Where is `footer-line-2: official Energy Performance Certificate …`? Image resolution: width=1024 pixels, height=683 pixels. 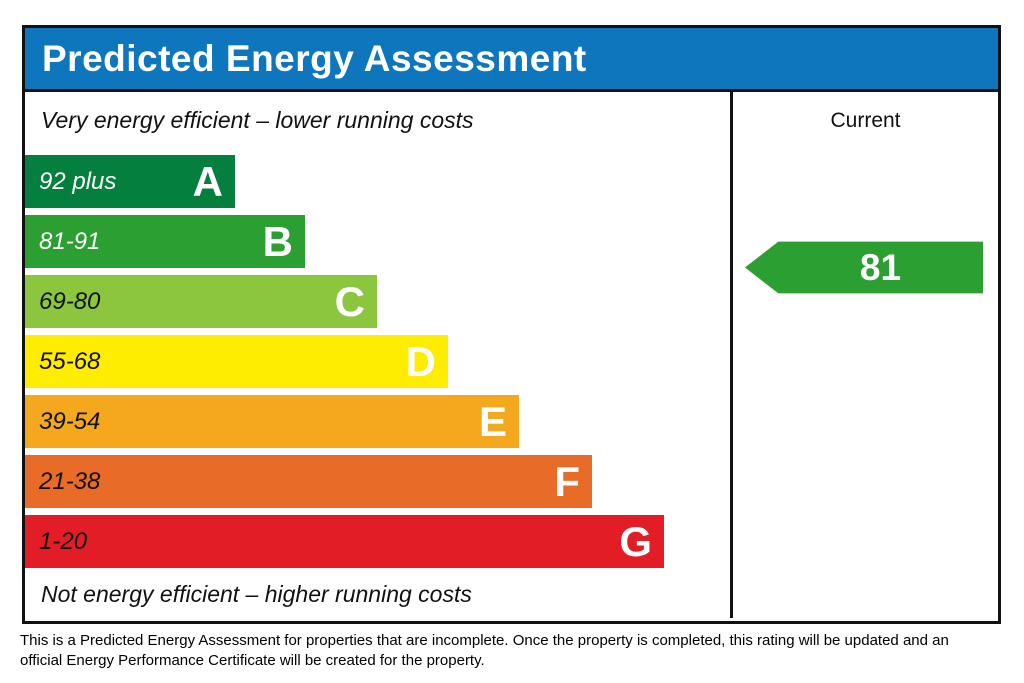 footer-line-2: official Energy Performance Certificate … is located at coordinates (252, 660).